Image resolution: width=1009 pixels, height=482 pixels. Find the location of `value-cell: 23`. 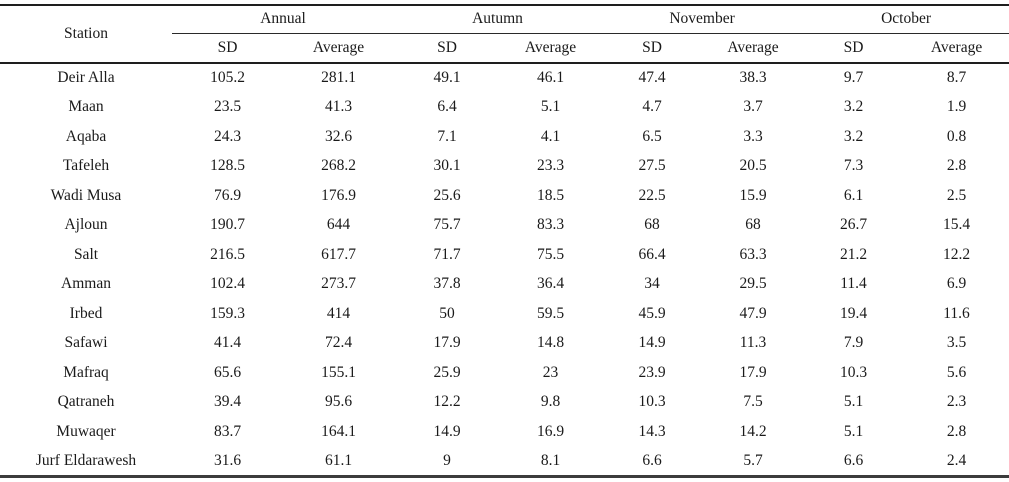

value-cell: 23 is located at coordinates (550, 372).